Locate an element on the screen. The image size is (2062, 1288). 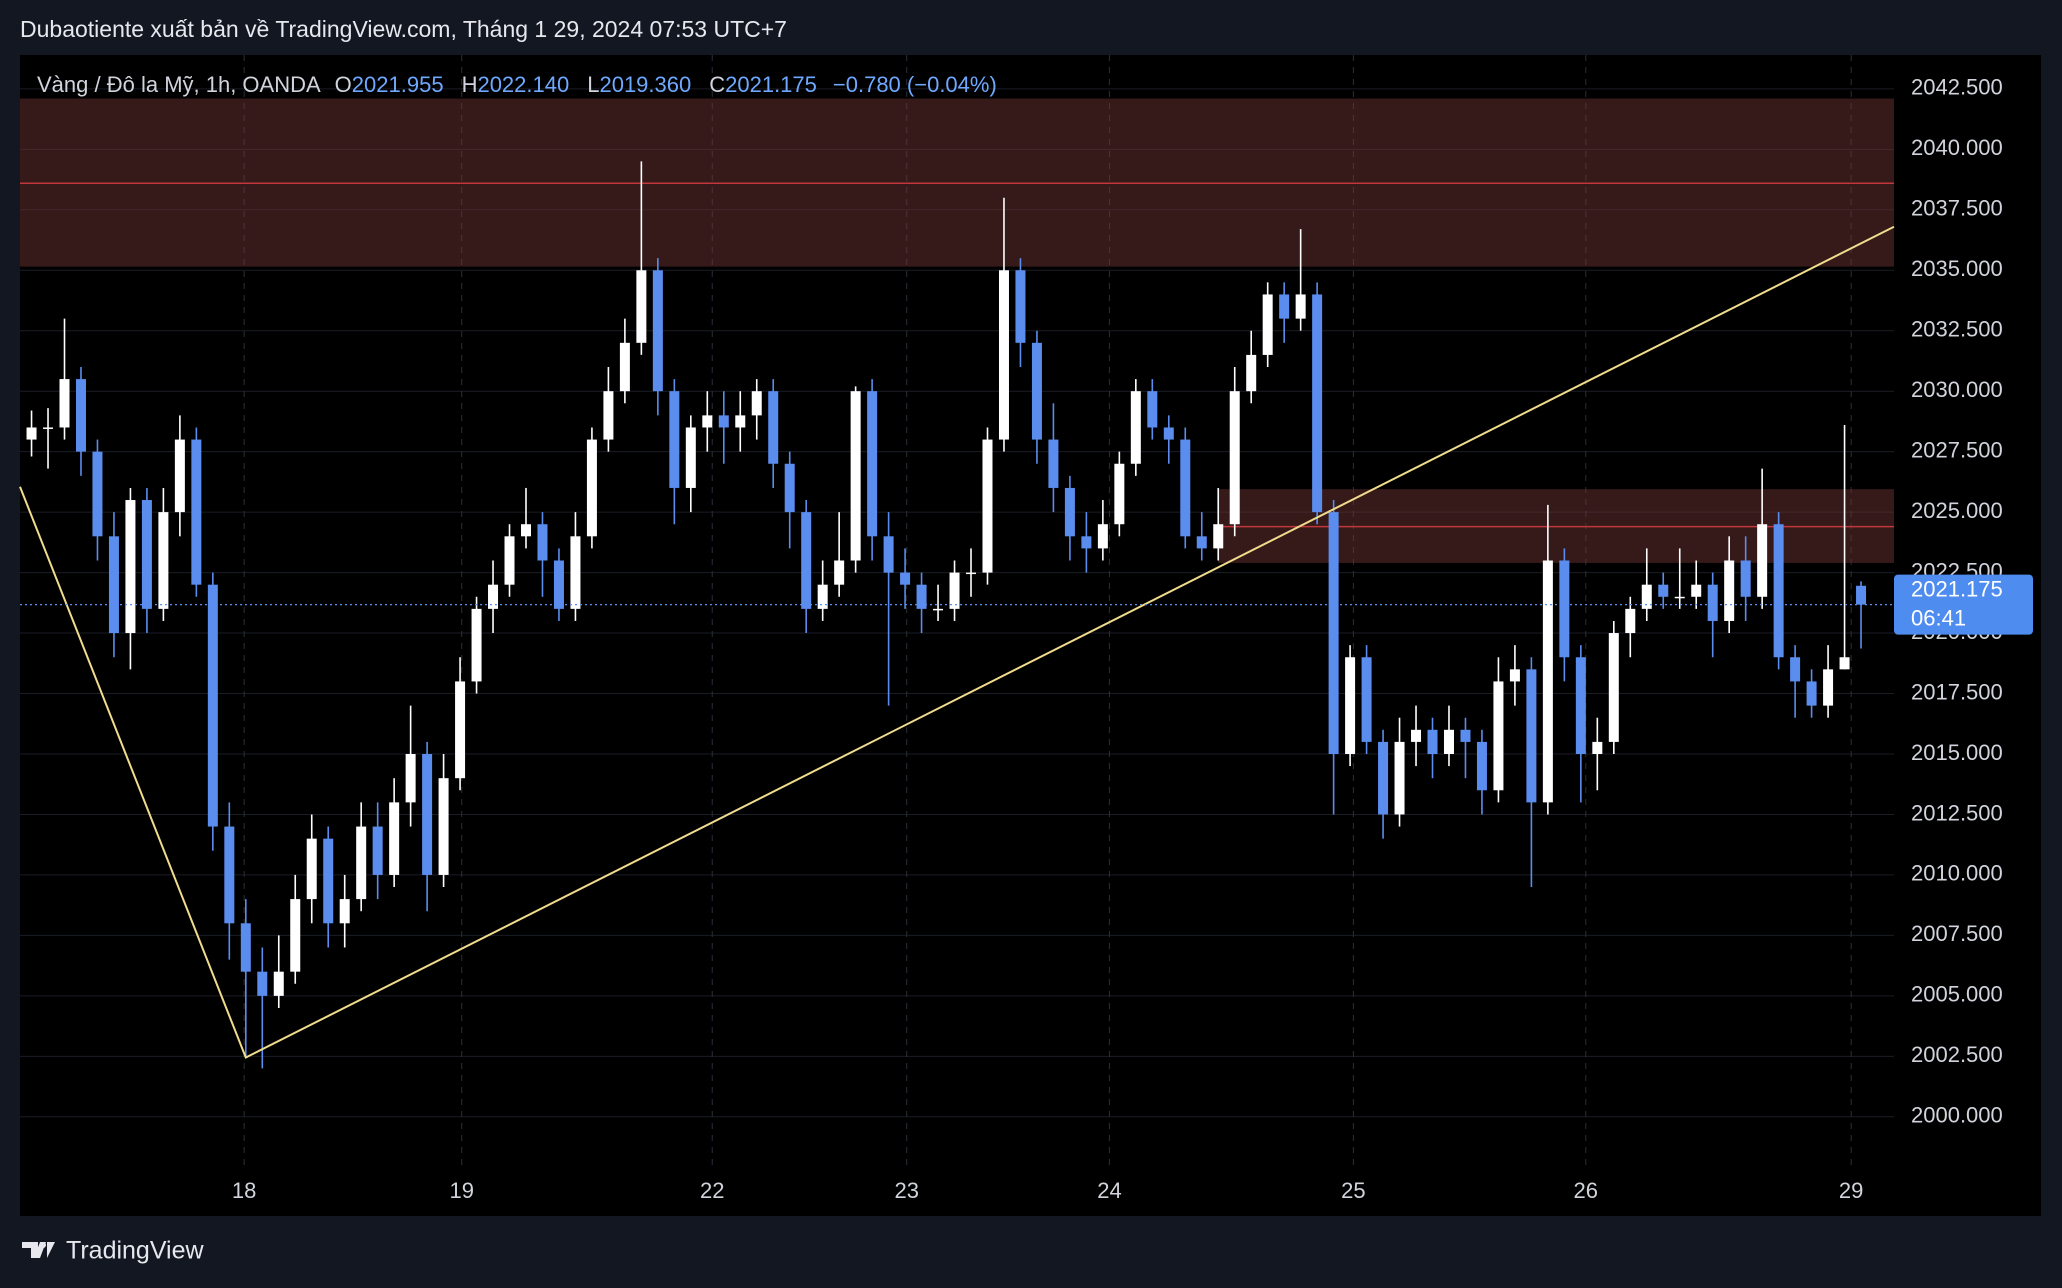
y-tick-label: 2000.000 is located at coordinates (1957, 1115).